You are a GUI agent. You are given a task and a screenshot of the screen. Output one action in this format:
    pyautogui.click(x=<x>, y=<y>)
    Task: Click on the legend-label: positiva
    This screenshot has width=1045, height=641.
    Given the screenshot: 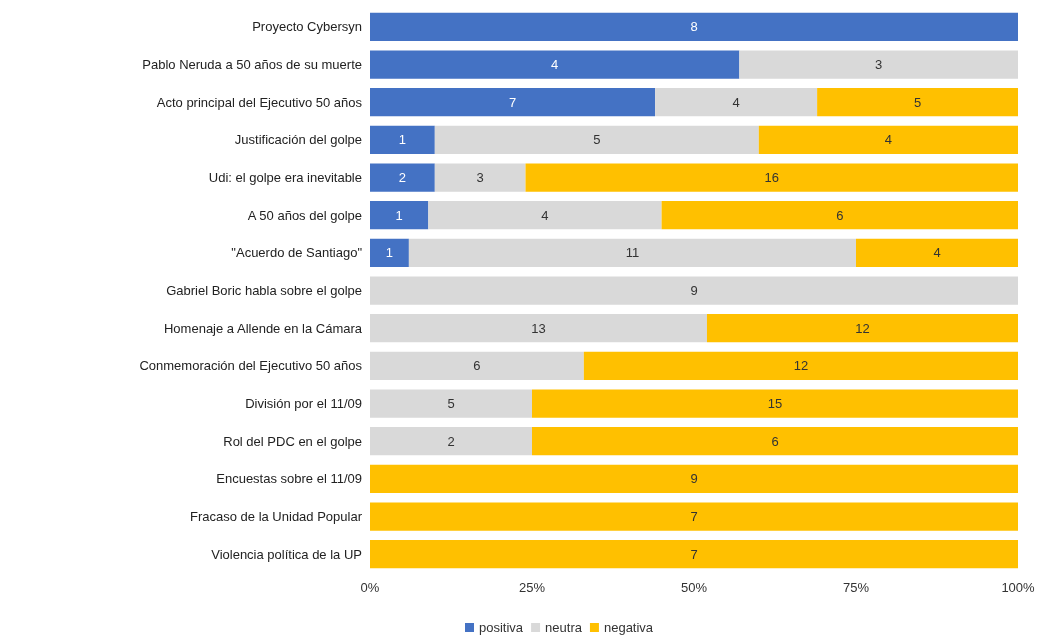 What is the action you would take?
    pyautogui.click(x=501, y=627)
    